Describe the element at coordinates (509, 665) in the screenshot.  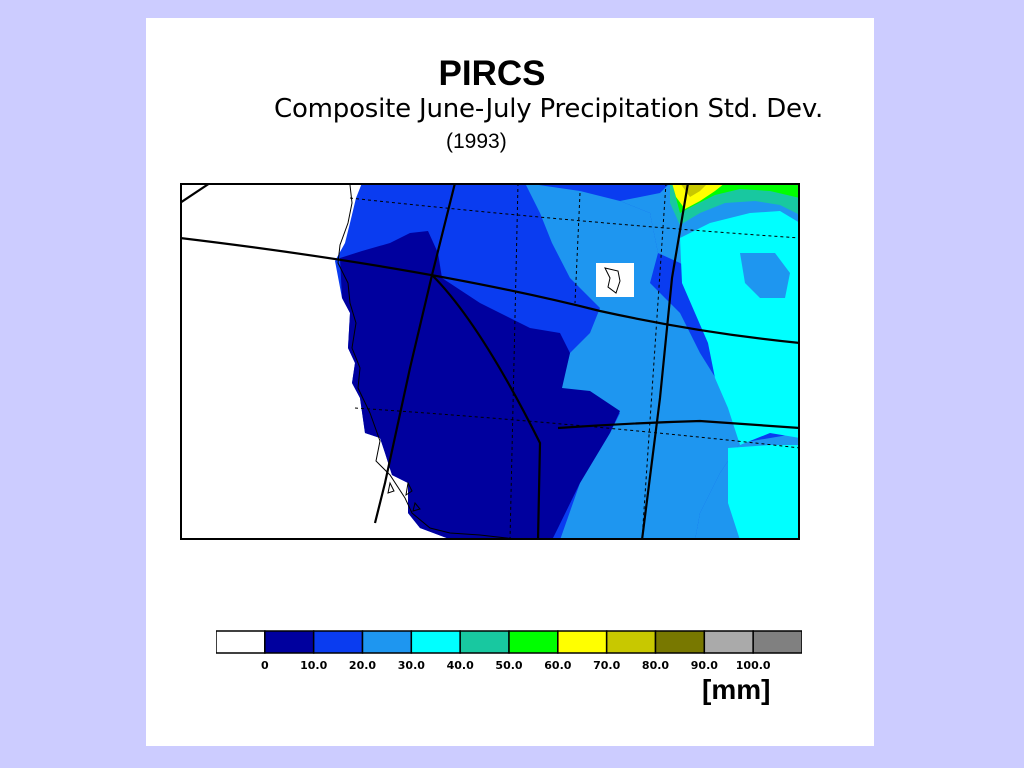
I see `legend-tick-label: 50.0` at that location.